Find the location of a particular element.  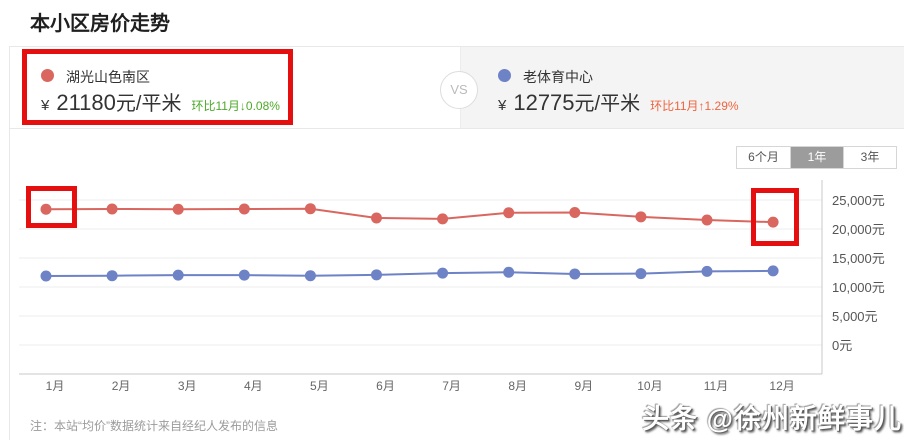

y-tick-label: 5,000元 is located at coordinates (855, 316).